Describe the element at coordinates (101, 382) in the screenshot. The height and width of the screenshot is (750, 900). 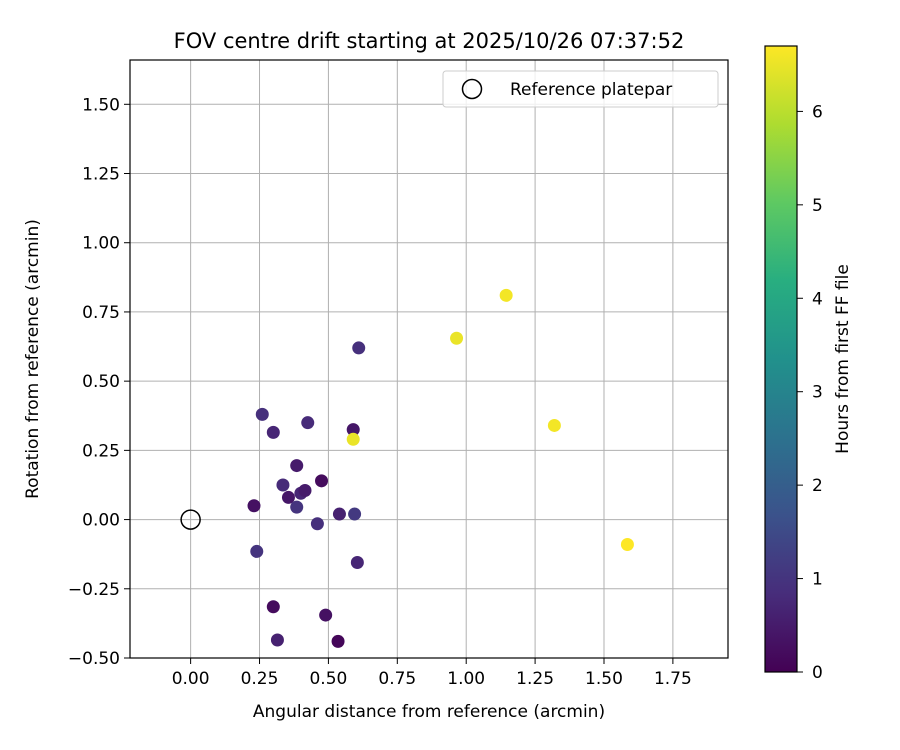
I see `y-tick-label: 0.50` at that location.